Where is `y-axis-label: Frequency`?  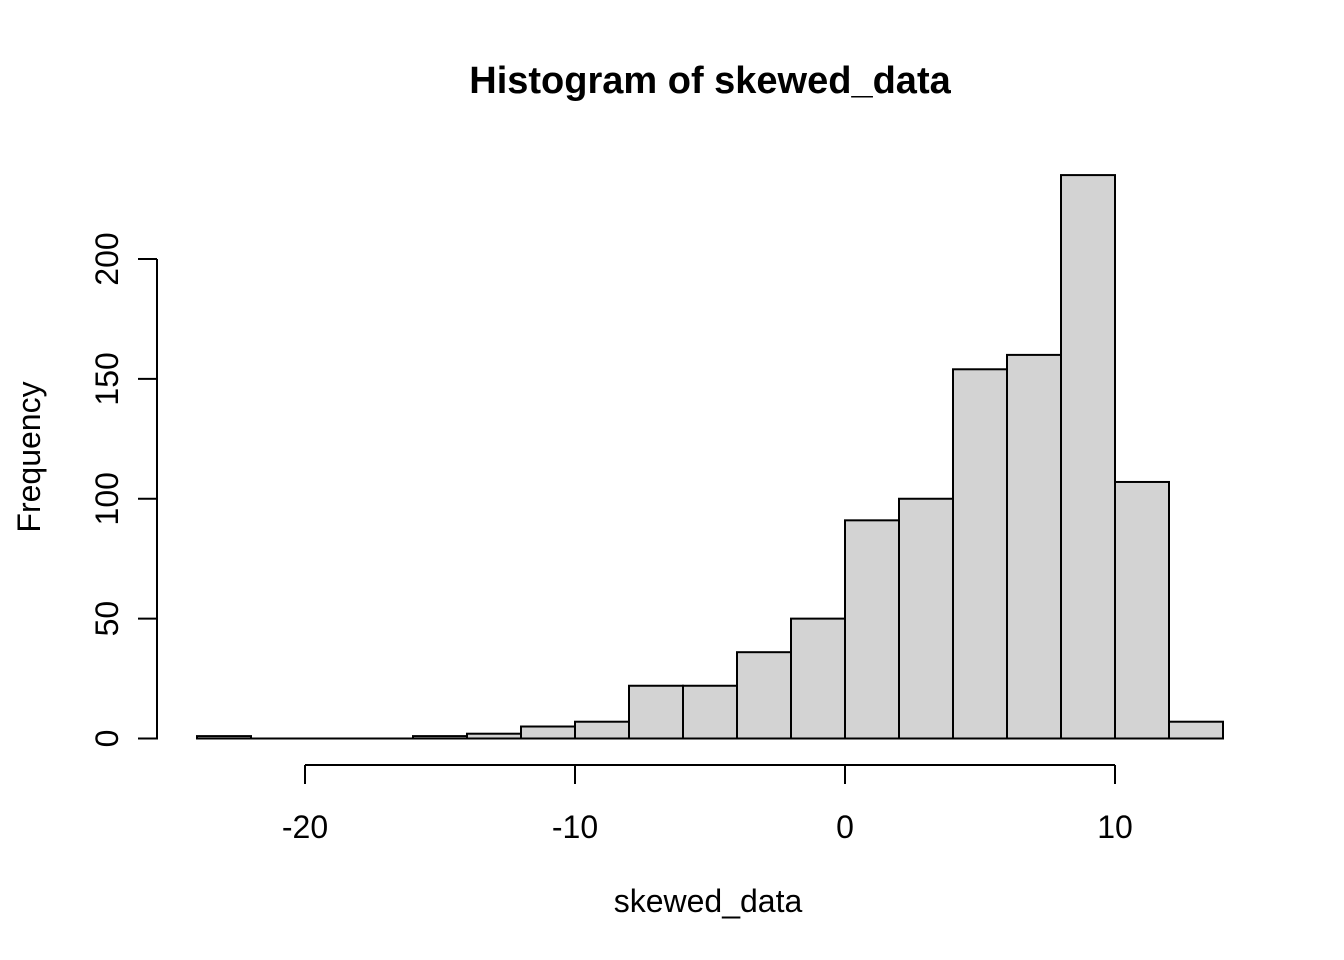
y-axis-label: Frequency is located at coordinates (29, 456).